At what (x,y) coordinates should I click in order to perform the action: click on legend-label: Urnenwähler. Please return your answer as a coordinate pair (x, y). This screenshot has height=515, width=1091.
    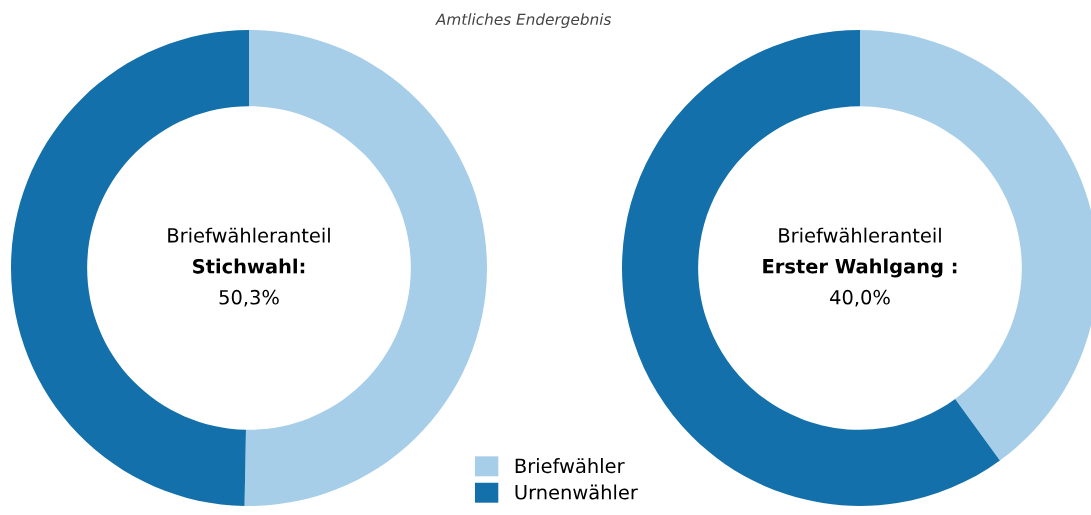
    Looking at the image, I should click on (576, 492).